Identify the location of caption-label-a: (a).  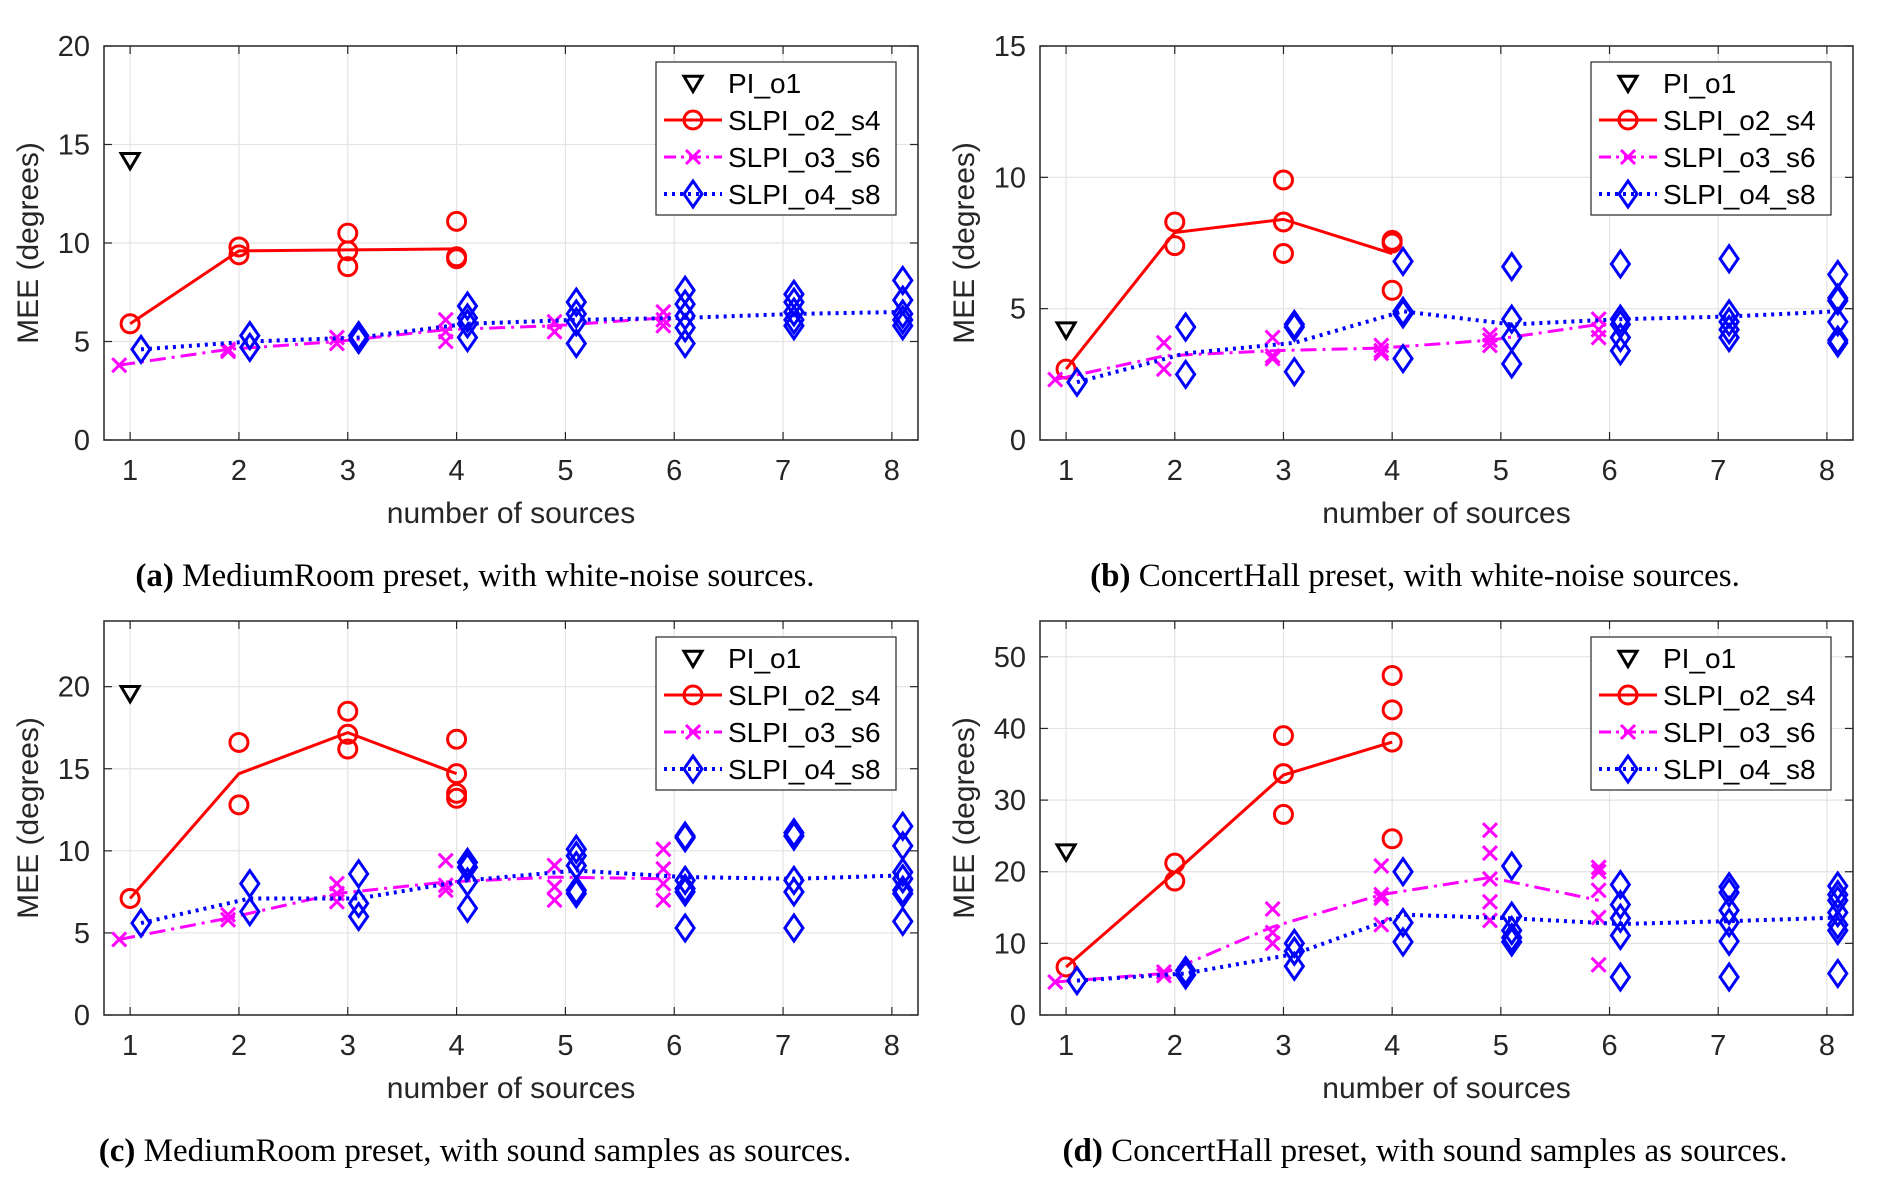
(154, 576).